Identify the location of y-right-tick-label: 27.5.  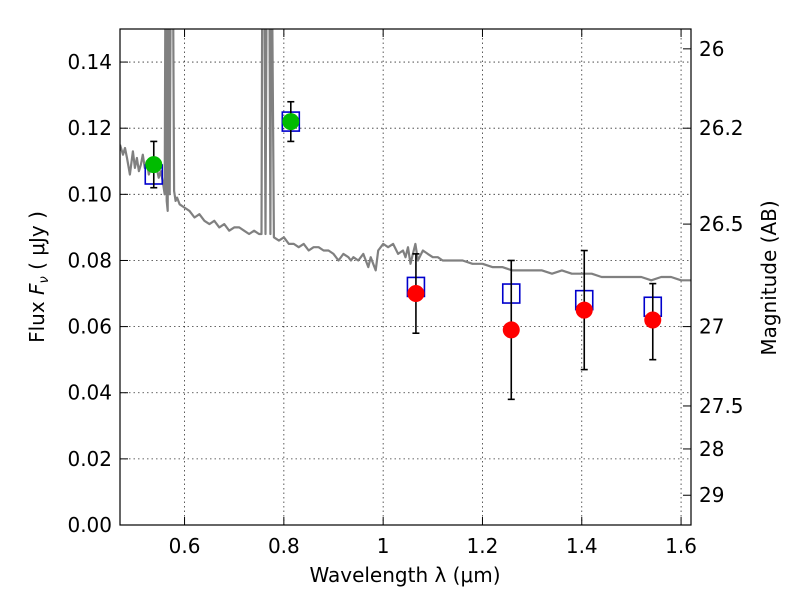
(721, 406).